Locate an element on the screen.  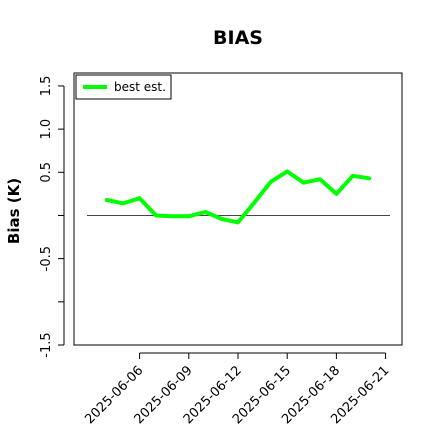
chart-title: BIAS is located at coordinates (238, 38).